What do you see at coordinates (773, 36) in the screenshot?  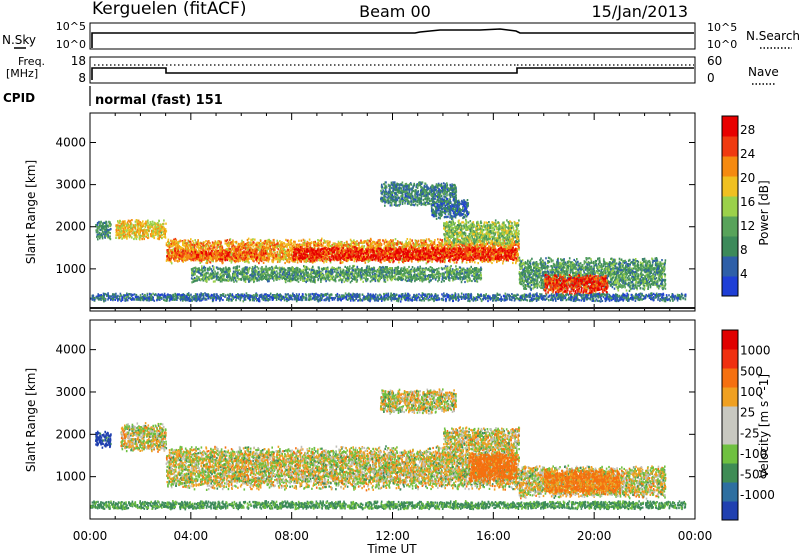 I see `nsearch-label: N.Search` at bounding box center [773, 36].